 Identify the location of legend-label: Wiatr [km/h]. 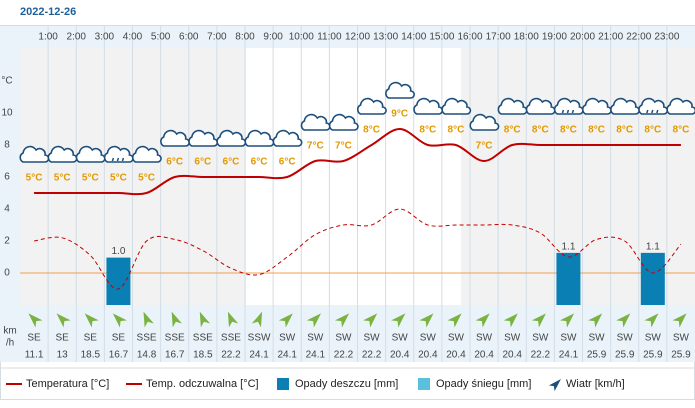
(595, 384).